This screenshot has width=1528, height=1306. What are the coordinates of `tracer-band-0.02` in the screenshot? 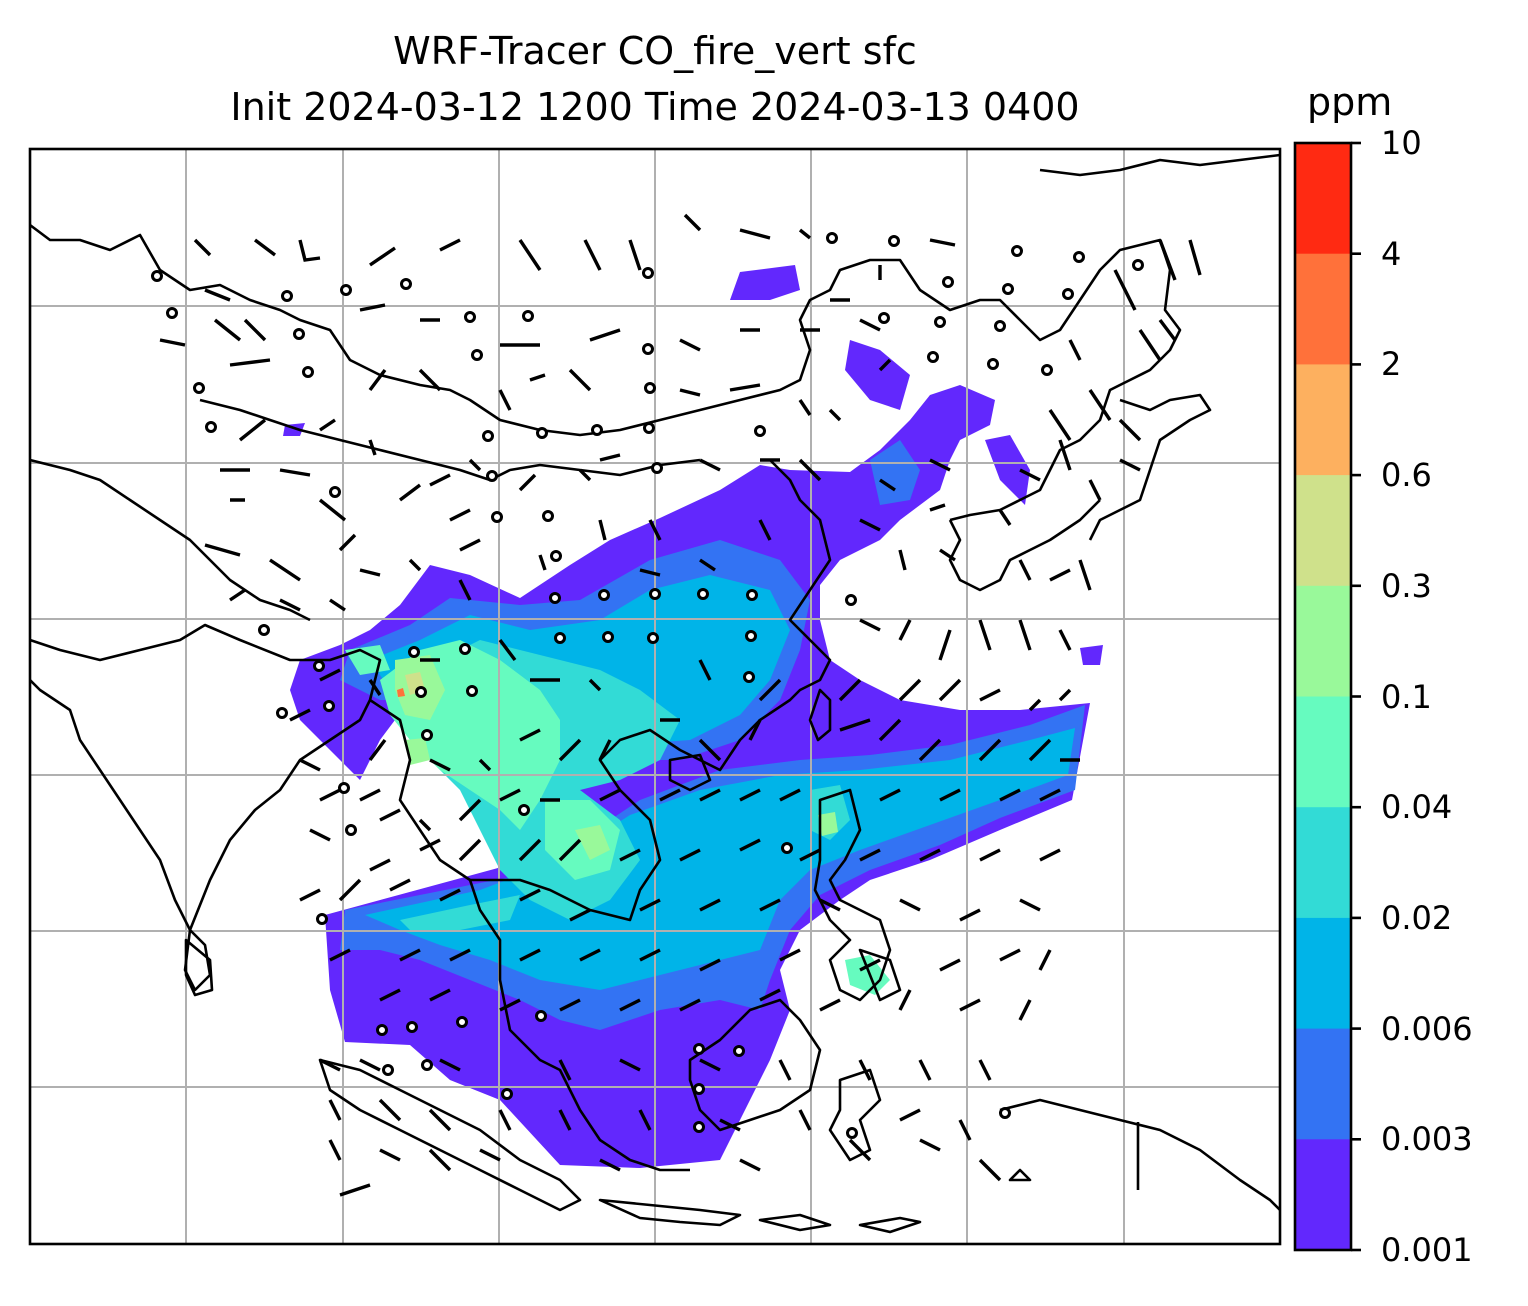 It's located at (460, 912).